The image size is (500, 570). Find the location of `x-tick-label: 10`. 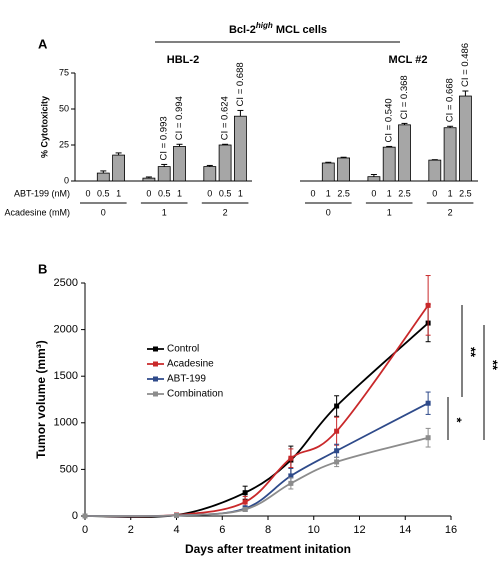

x-tick-label: 10 is located at coordinates (314, 530).